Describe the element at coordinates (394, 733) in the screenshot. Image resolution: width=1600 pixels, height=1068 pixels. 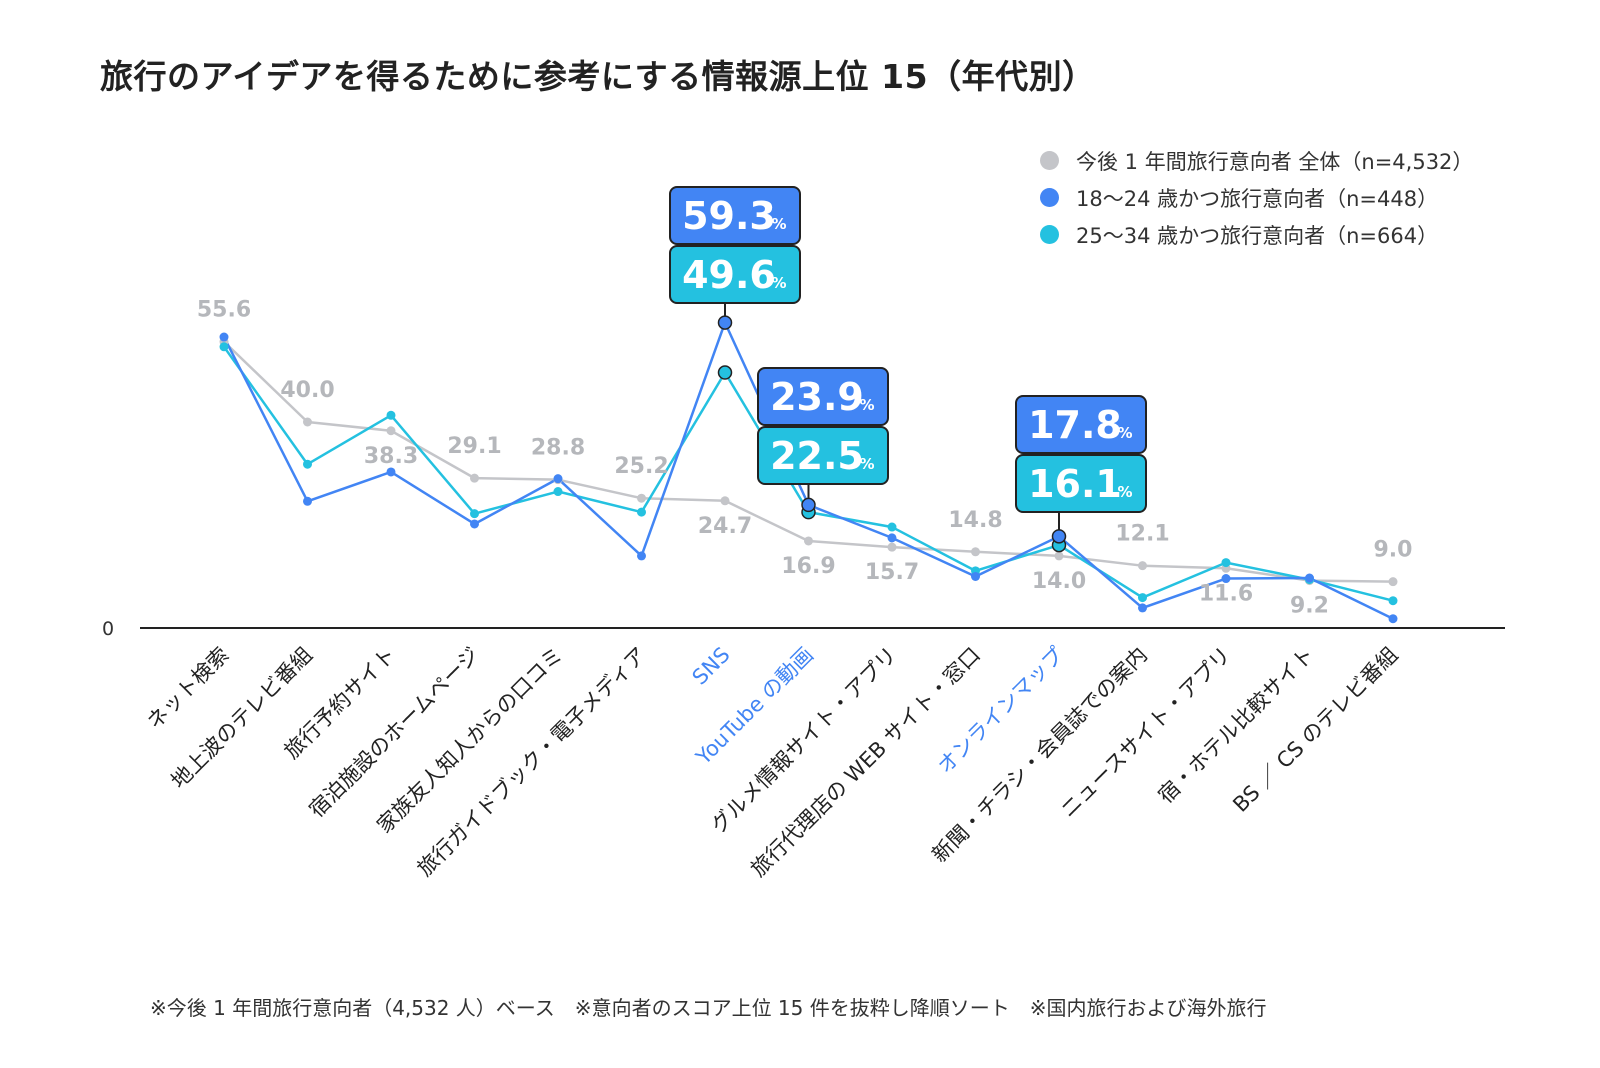
I see `category-label: 宿泊施設のホームページ` at that location.